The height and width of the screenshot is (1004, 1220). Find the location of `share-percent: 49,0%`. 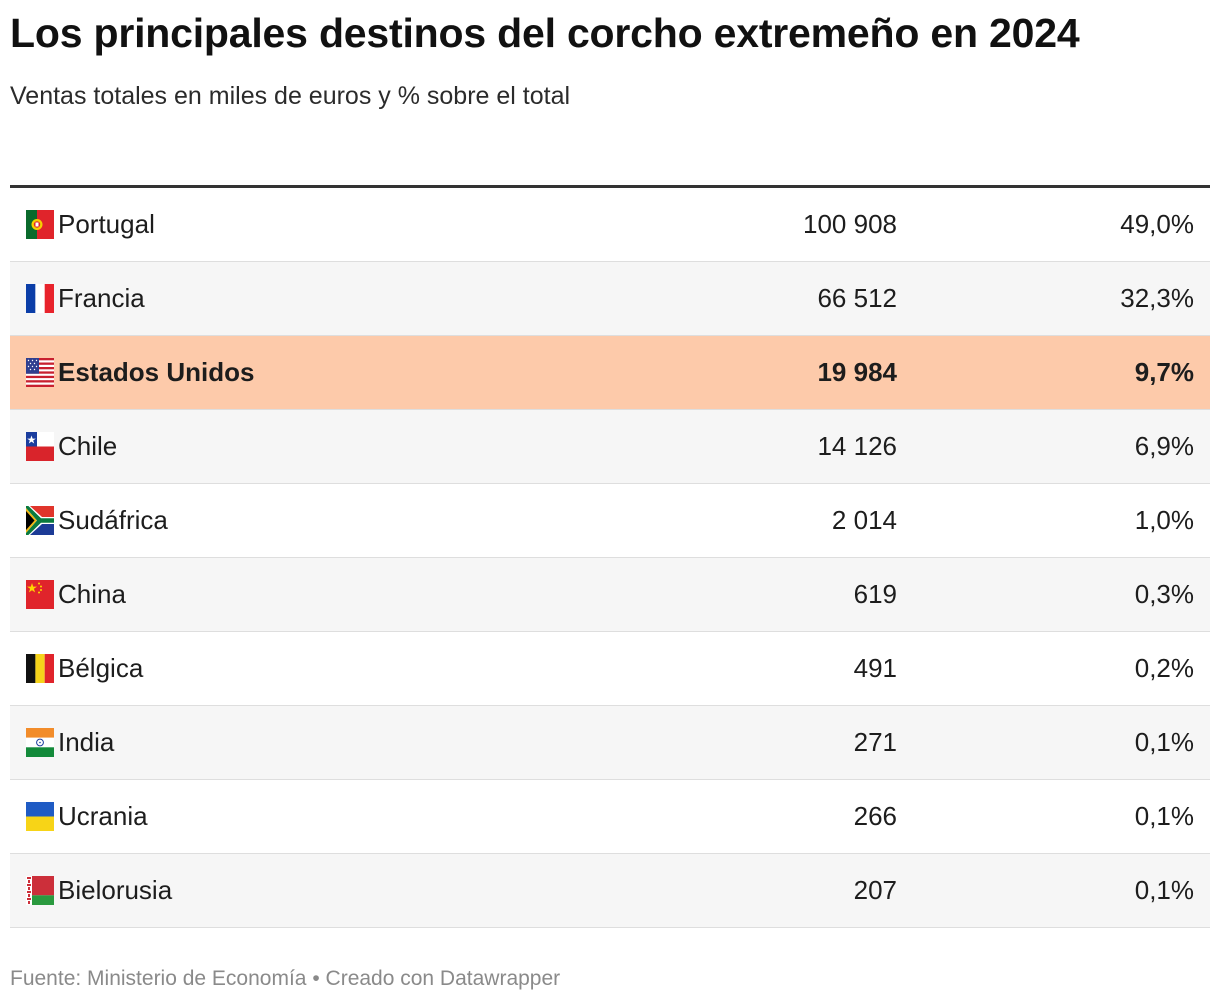

share-percent: 49,0% is located at coordinates (1157, 224).